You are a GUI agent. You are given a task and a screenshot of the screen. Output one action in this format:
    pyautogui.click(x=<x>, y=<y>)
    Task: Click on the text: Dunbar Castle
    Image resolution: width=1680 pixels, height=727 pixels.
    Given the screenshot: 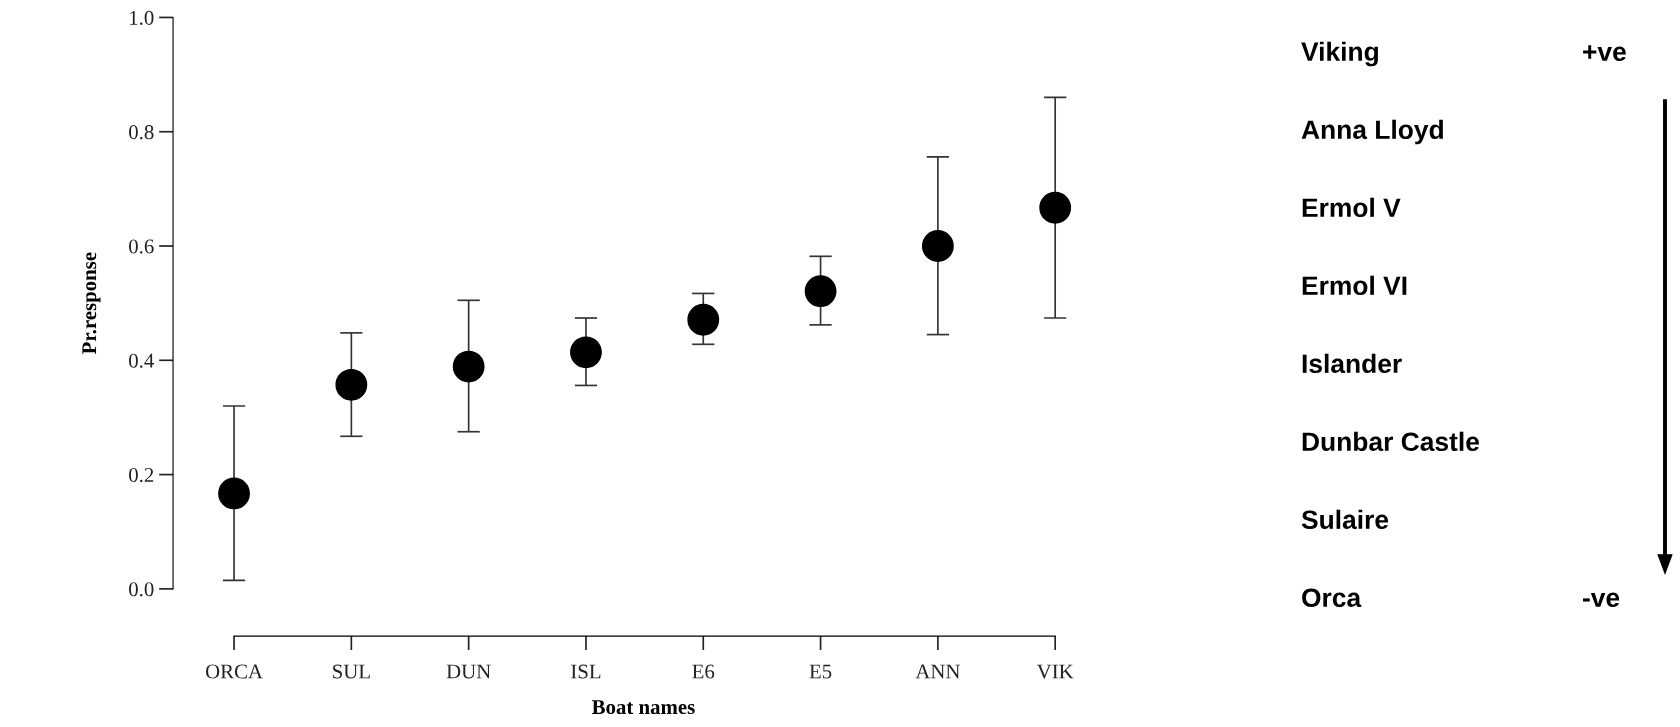 What is the action you would take?
    pyautogui.click(x=1390, y=441)
    